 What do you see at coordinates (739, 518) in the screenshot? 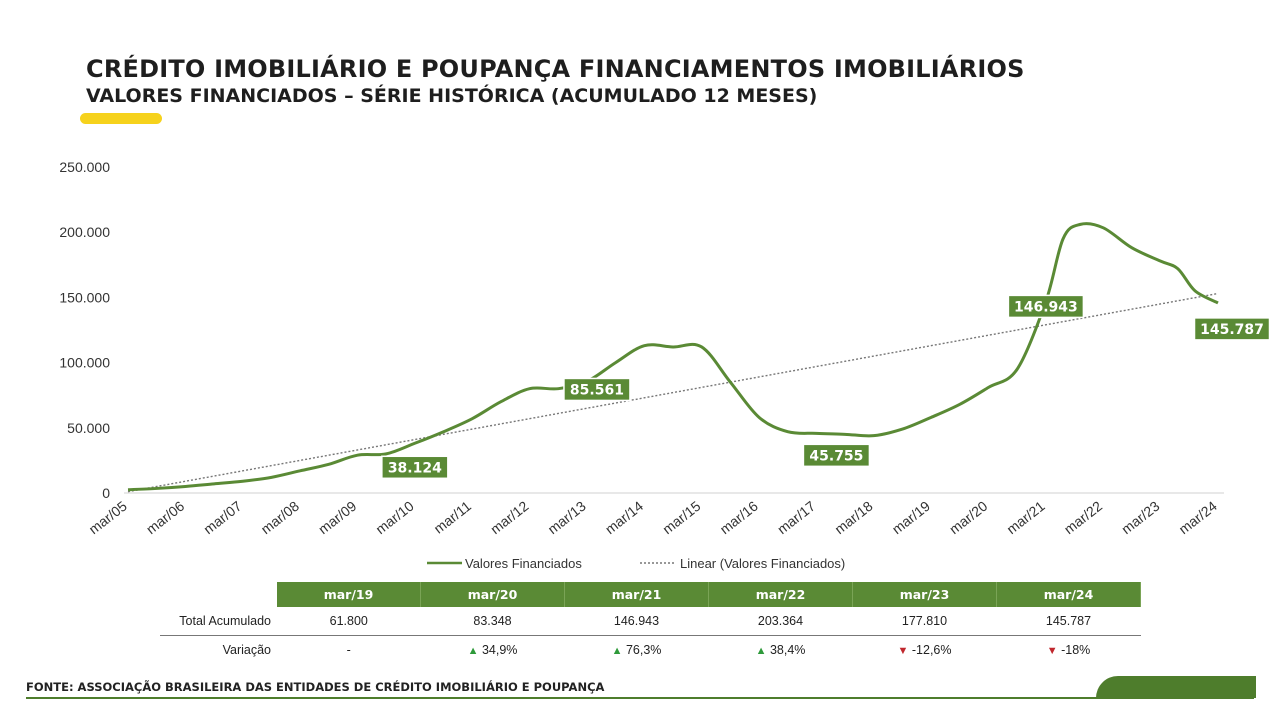
I see `x-tick-label: mar/16` at bounding box center [739, 518].